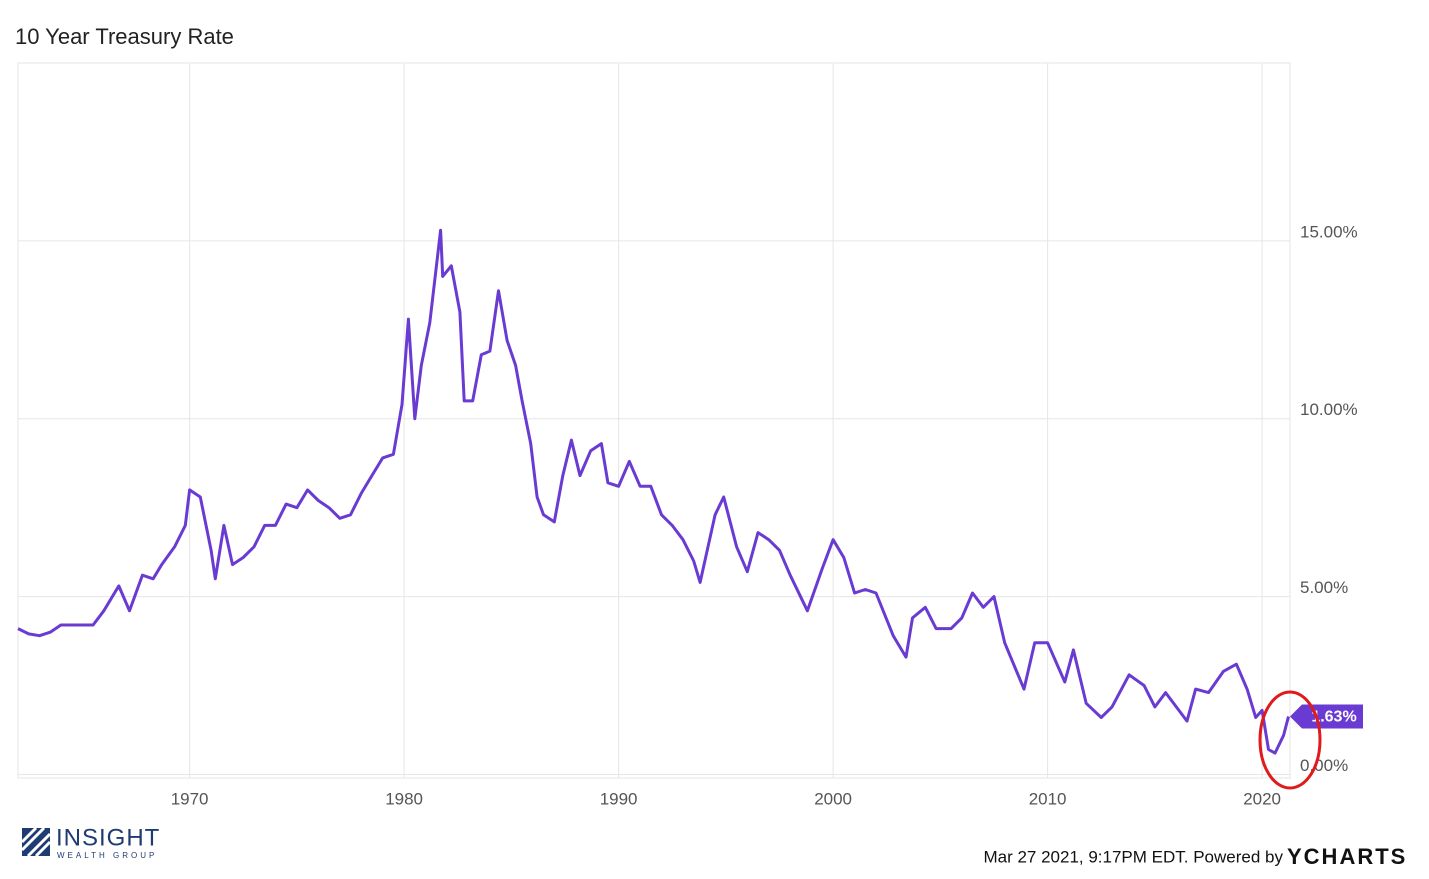 The width and height of the screenshot is (1429, 879). I want to click on x-tick-label: 1980, so click(404, 798).